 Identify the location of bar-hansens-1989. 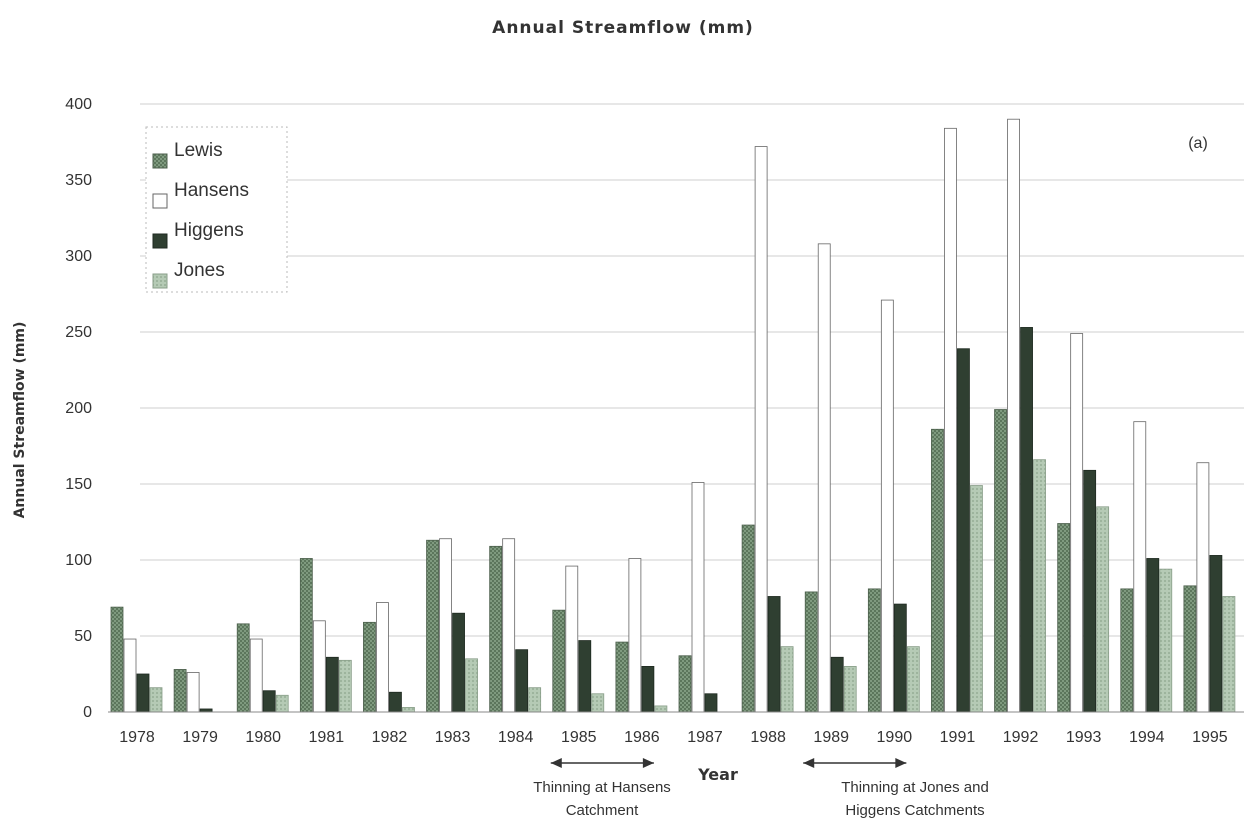
(824, 478).